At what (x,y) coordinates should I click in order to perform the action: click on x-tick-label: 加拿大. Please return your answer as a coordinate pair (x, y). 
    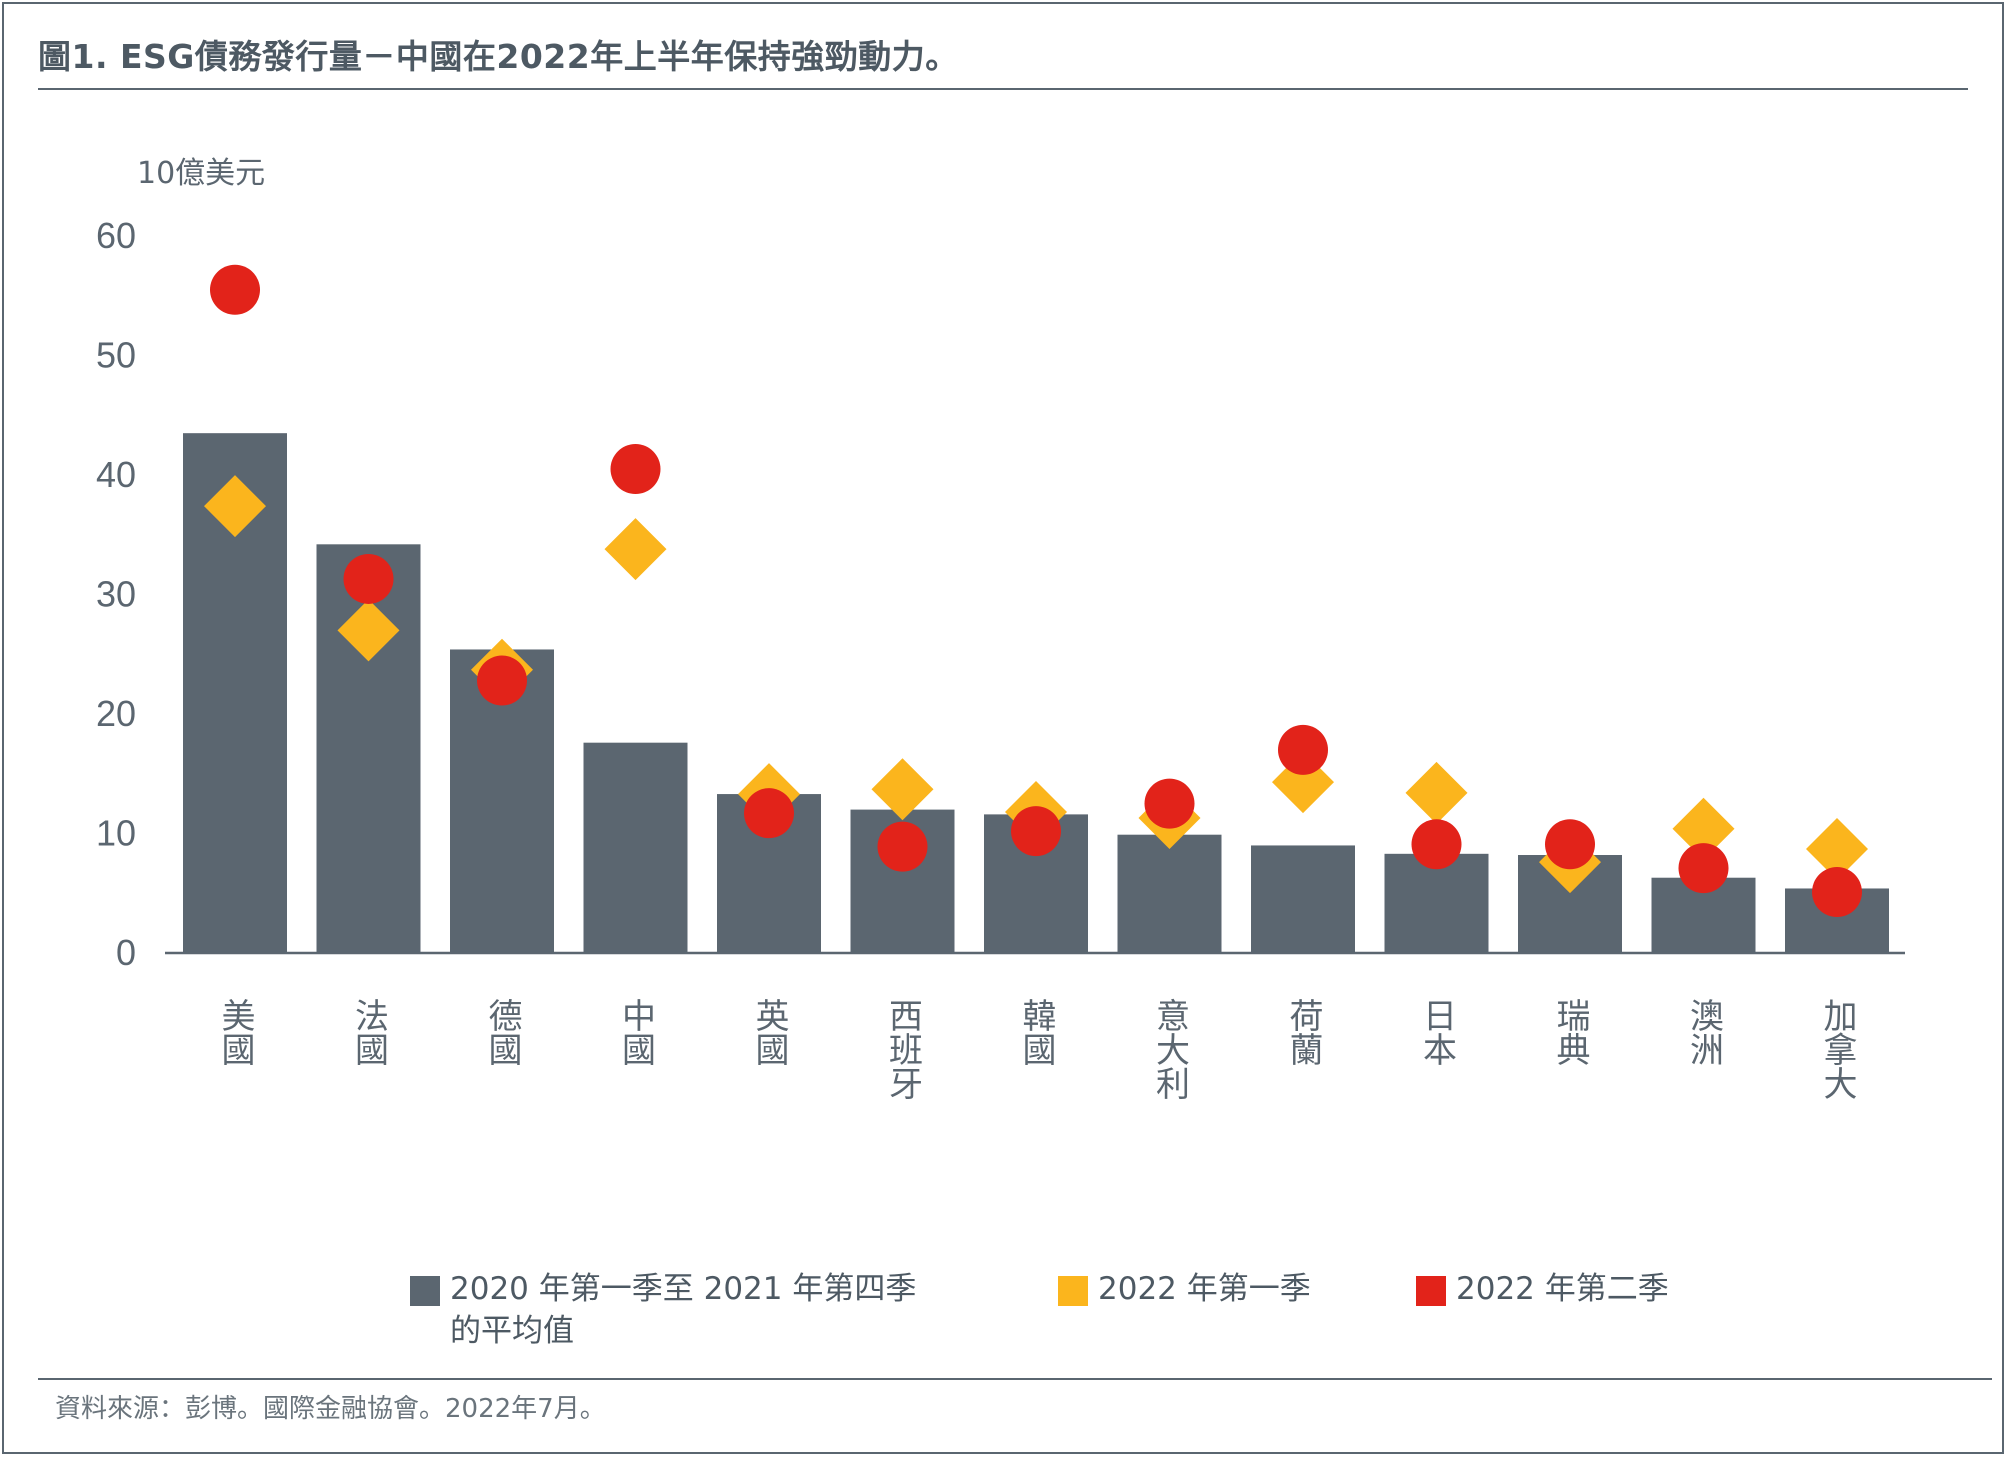
    Looking at the image, I should click on (1837, 1049).